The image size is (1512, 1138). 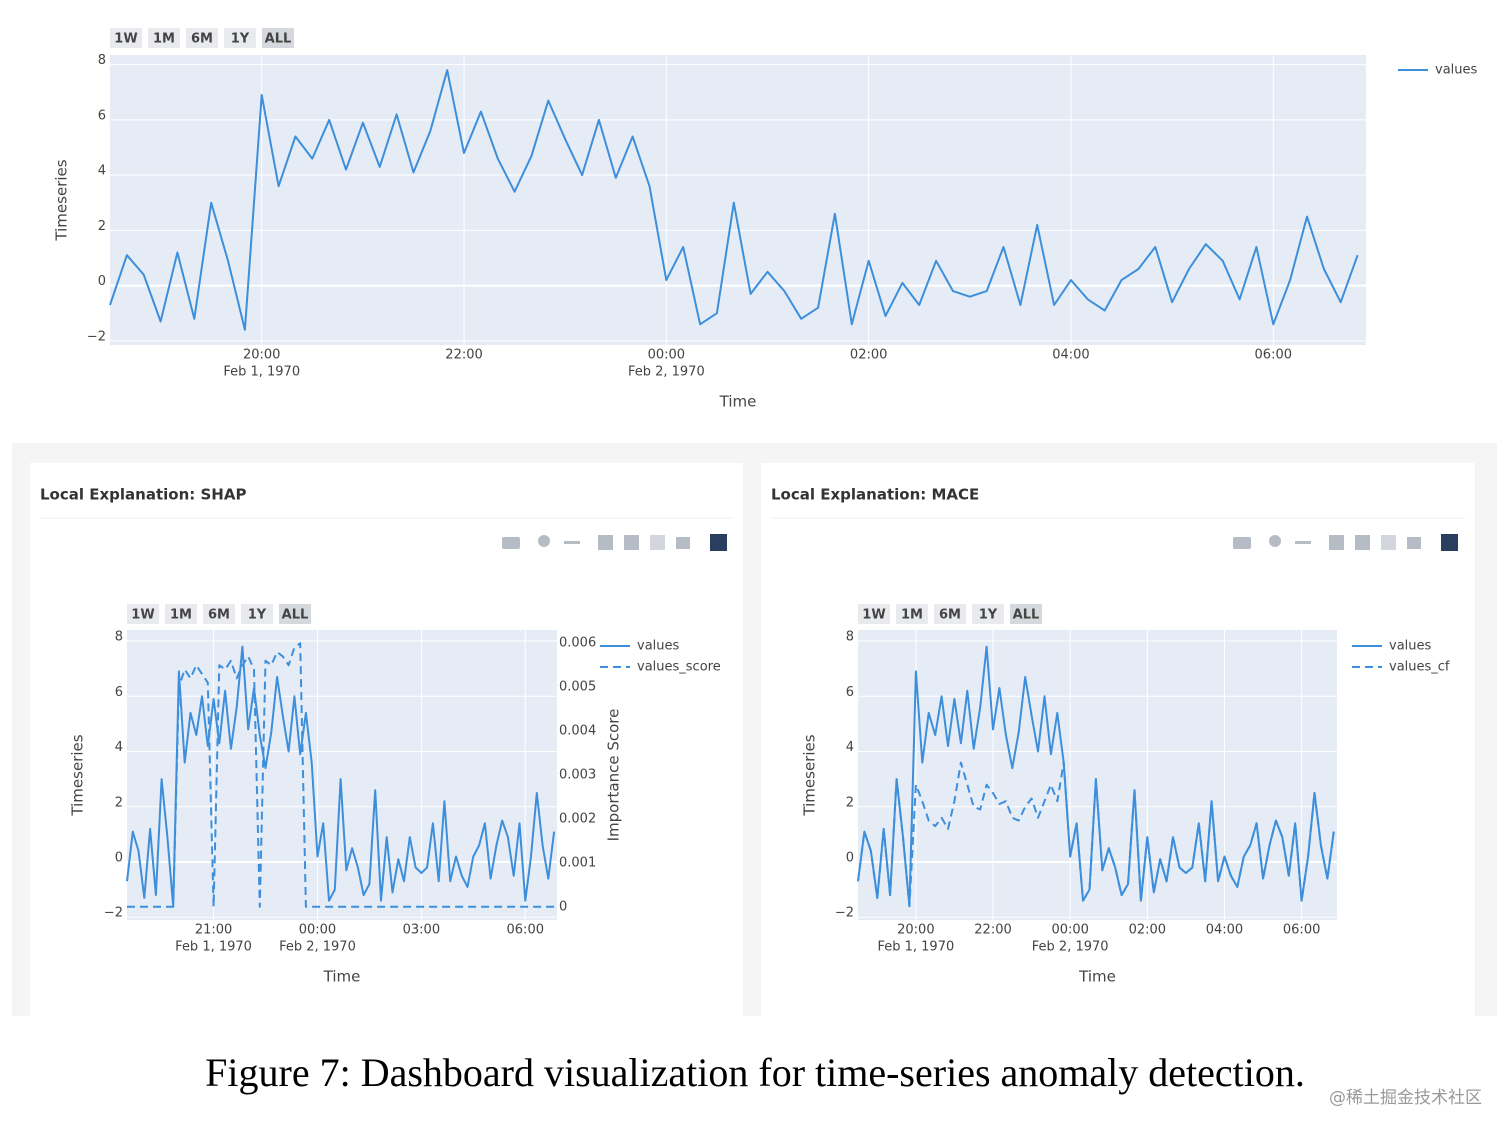 What do you see at coordinates (614, 542) in the screenshot?
I see `toolbar` at bounding box center [614, 542].